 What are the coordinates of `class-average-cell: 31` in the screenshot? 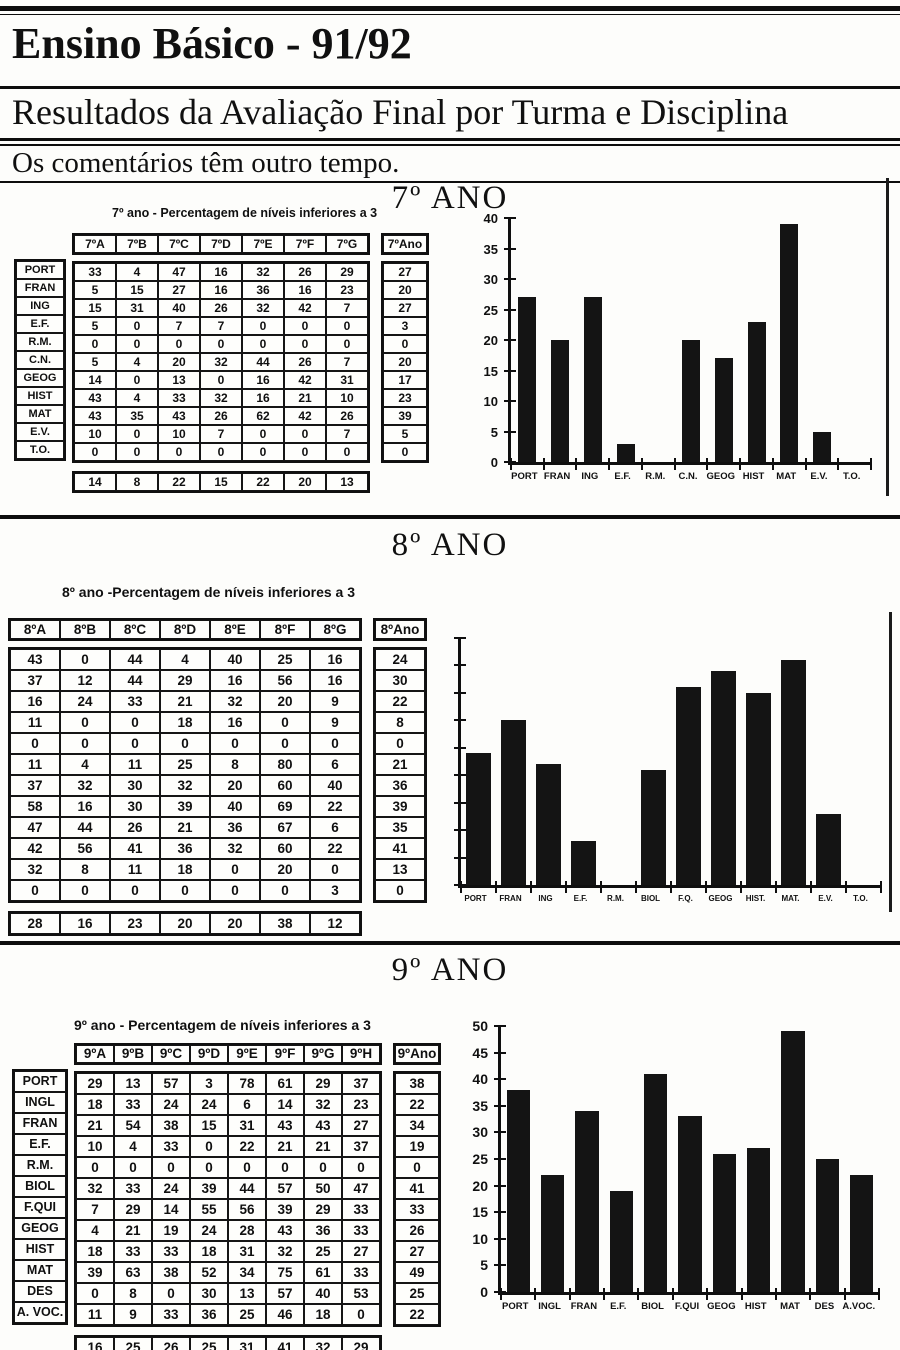 It's located at (247, 1343).